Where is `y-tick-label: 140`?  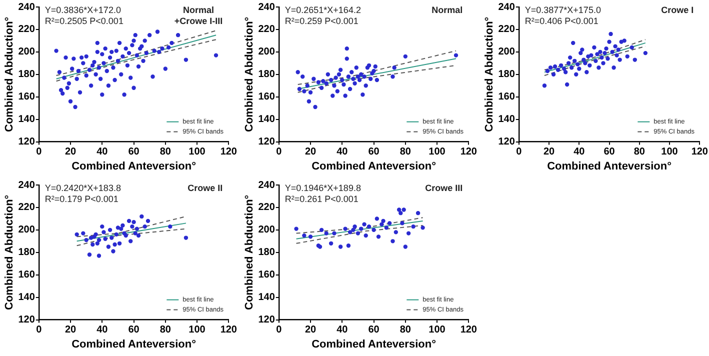 y-tick-label: 140 is located at coordinates (267, 298).